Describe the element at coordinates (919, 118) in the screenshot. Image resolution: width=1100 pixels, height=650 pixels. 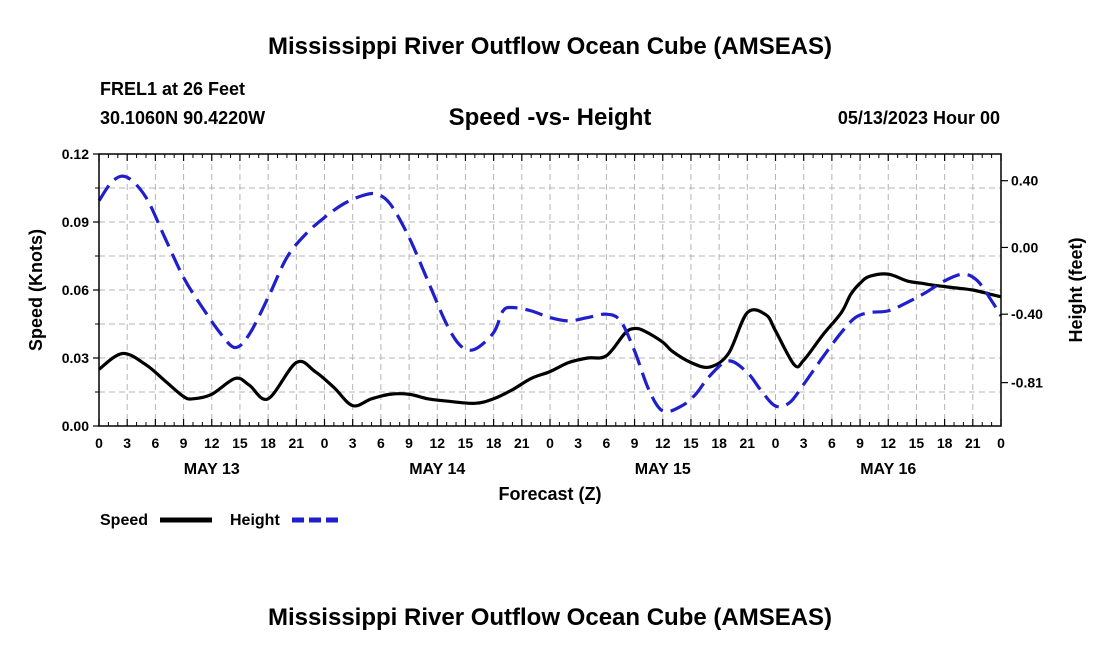
I see `date-label: 05/13/2023 Hour 00` at that location.